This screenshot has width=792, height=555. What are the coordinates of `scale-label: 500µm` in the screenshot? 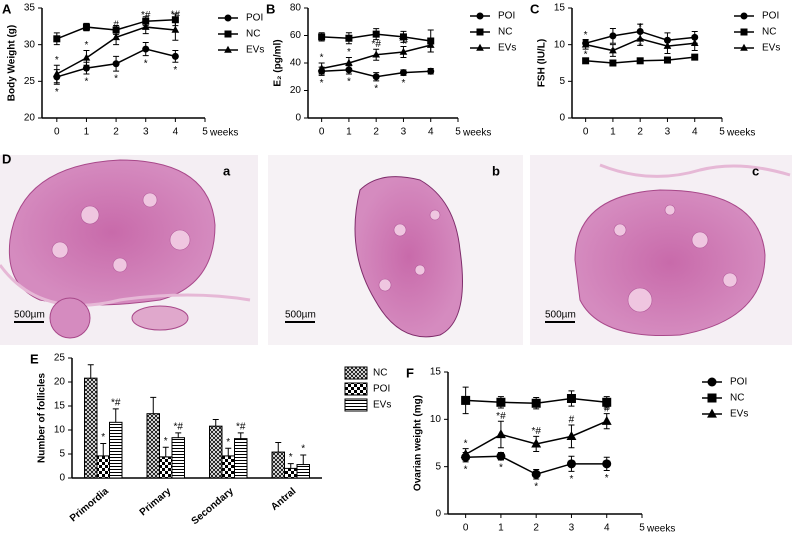 It's located at (560, 315).